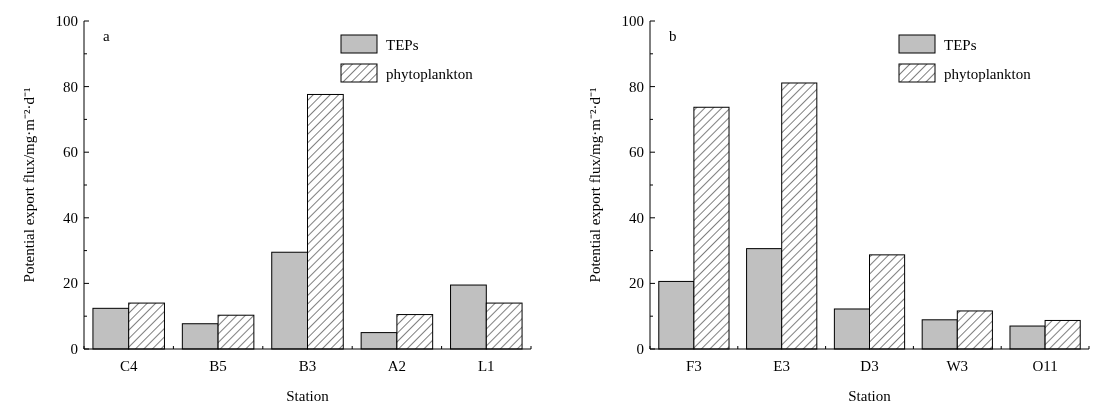 Image resolution: width=1098 pixels, height=411 pixels. I want to click on annotation: b, so click(673, 36).